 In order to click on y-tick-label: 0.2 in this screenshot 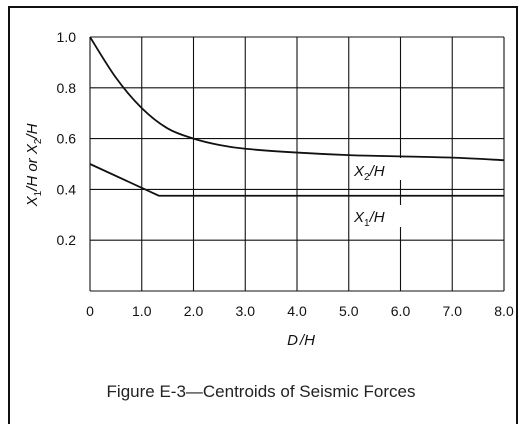, I will do `click(67, 240)`.